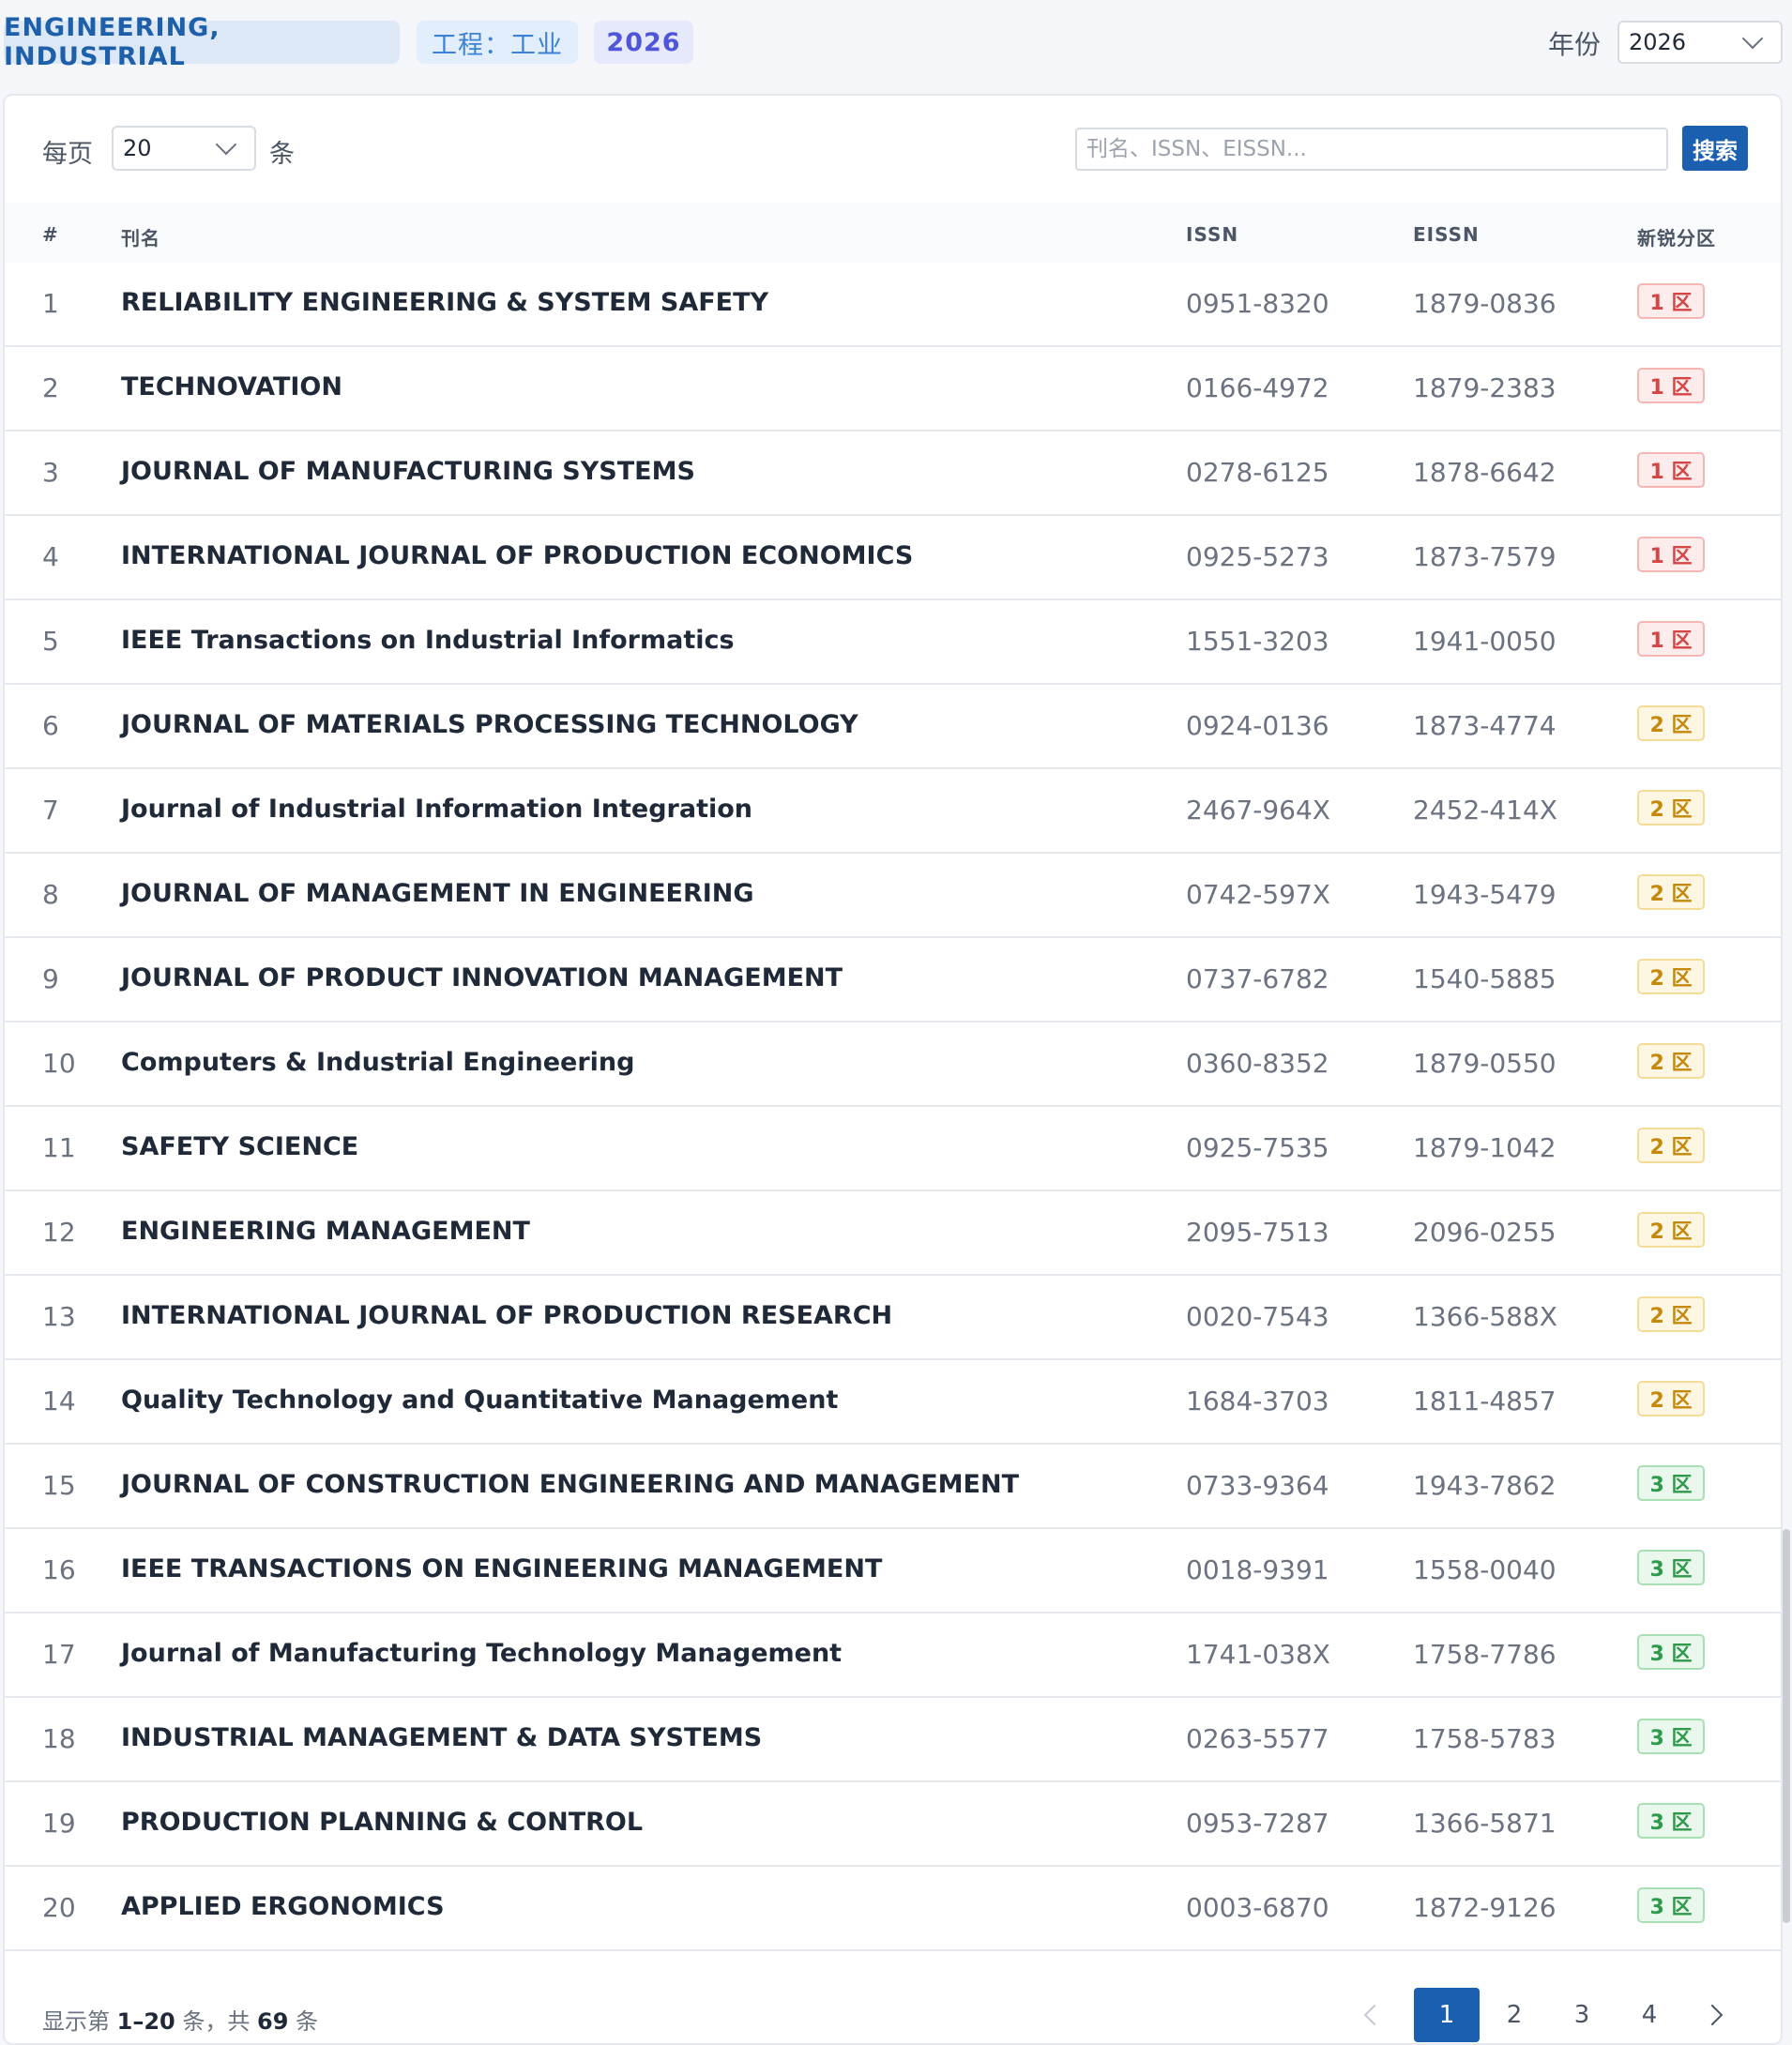 The height and width of the screenshot is (2045, 1792). I want to click on row-index: 3, so click(50, 472).